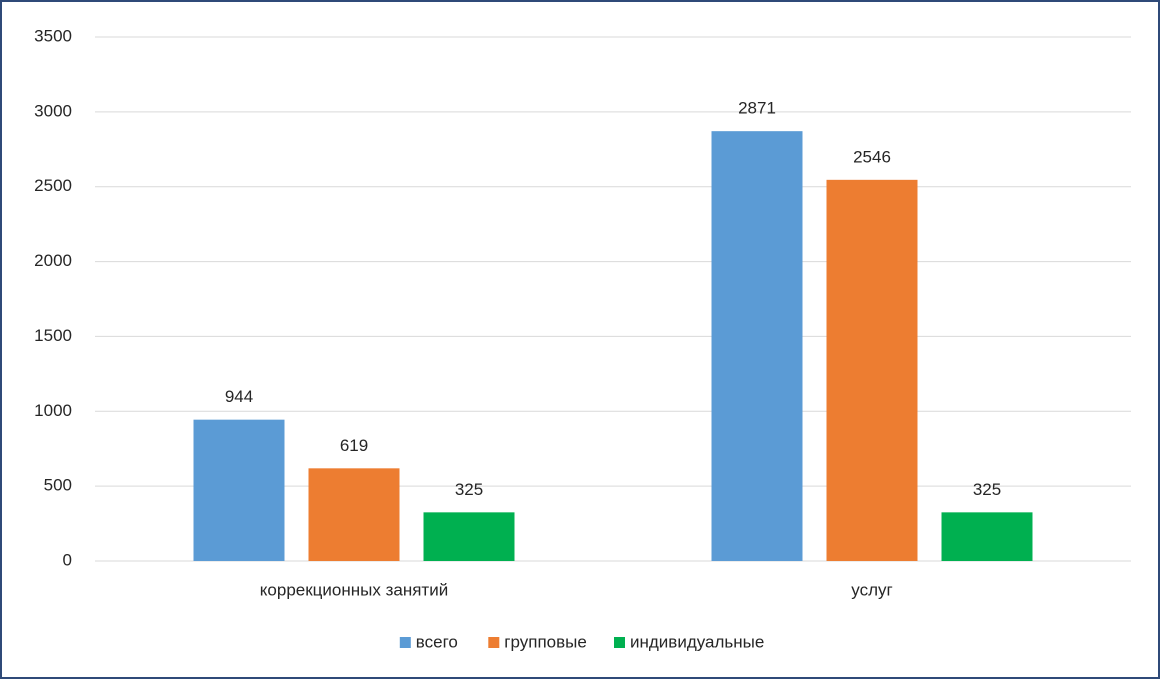  Describe the element at coordinates (239, 396) in the screenshot. I see `data-label: 944` at that location.